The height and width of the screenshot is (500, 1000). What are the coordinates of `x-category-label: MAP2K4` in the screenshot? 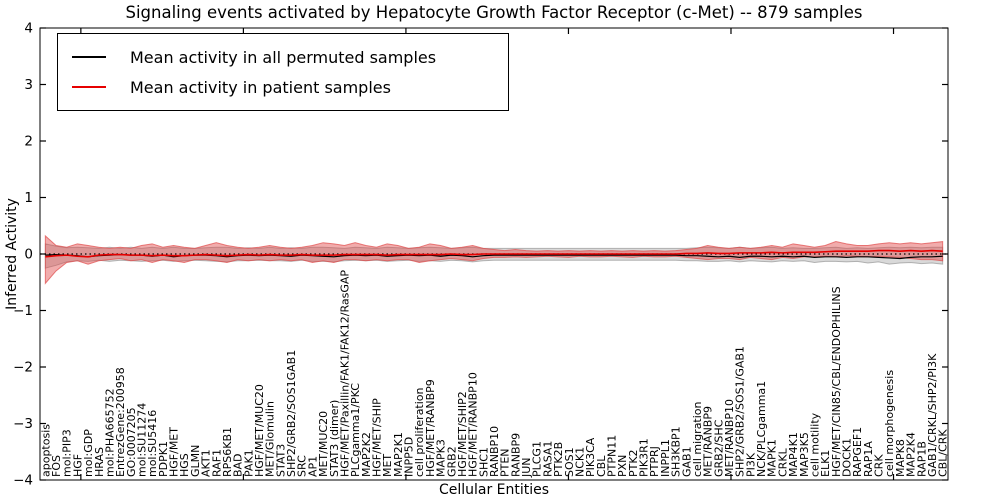 It's located at (911, 454).